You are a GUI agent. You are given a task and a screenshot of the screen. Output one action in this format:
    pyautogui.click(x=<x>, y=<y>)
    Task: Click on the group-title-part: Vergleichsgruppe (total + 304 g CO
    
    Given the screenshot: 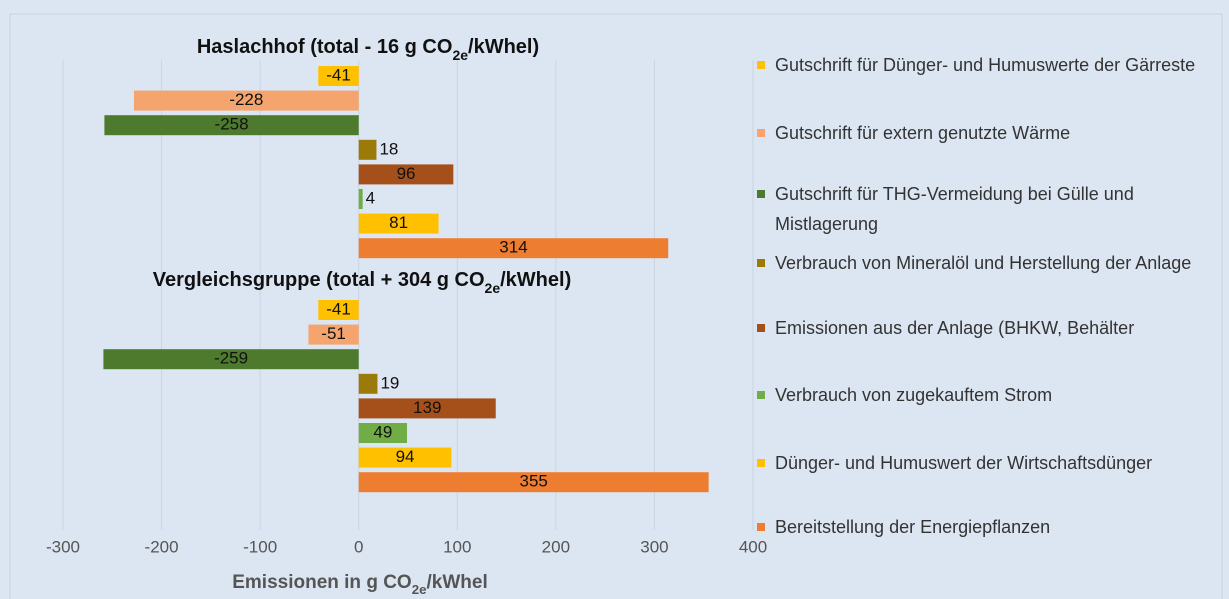 What is the action you would take?
    pyautogui.click(x=319, y=280)
    